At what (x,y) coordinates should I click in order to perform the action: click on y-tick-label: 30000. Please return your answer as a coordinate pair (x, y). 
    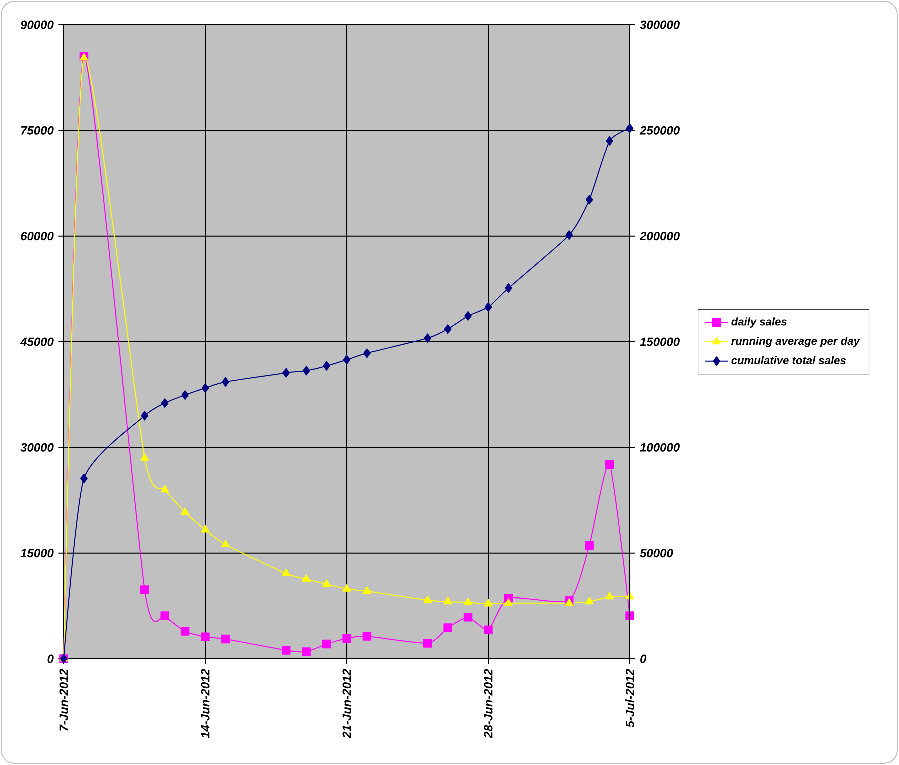
    Looking at the image, I should click on (37, 447).